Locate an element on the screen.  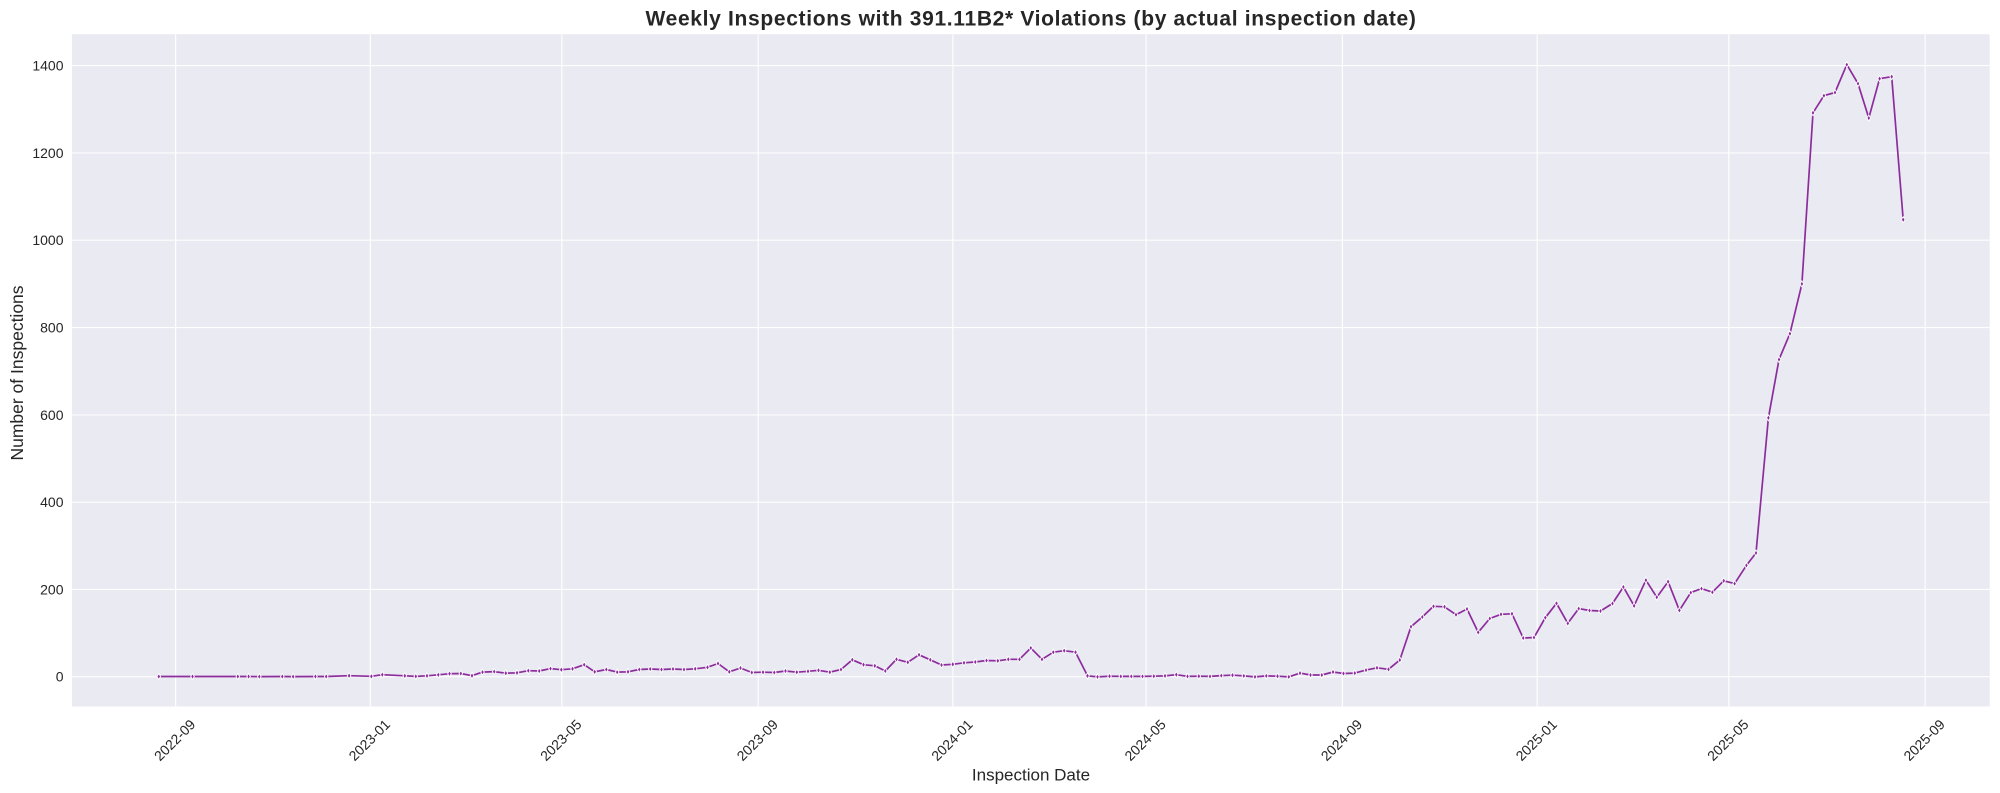
svg-text: 1000 is located at coordinates (47, 240).